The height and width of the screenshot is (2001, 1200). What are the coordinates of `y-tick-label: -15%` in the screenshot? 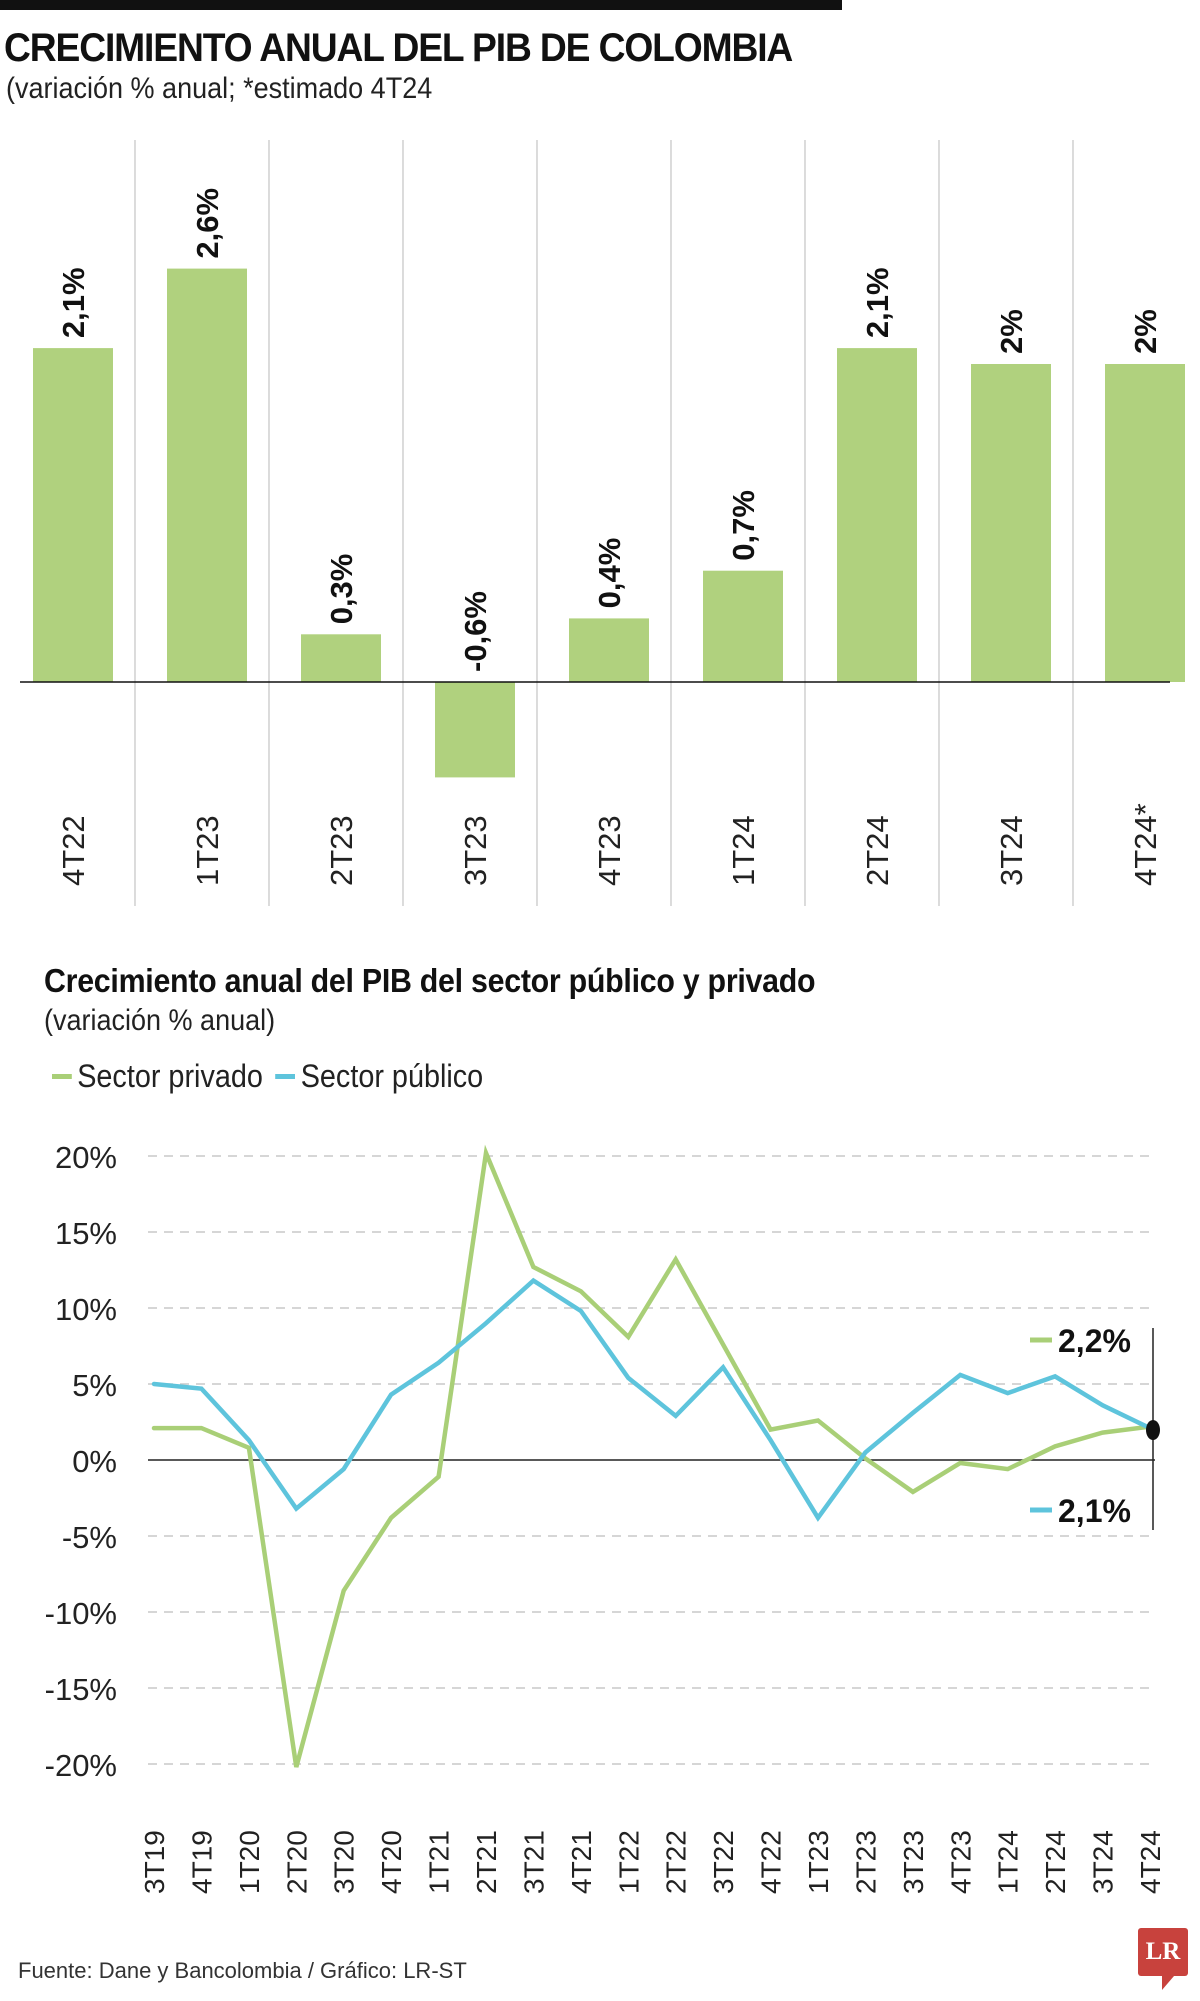 It's located at (81, 1689).